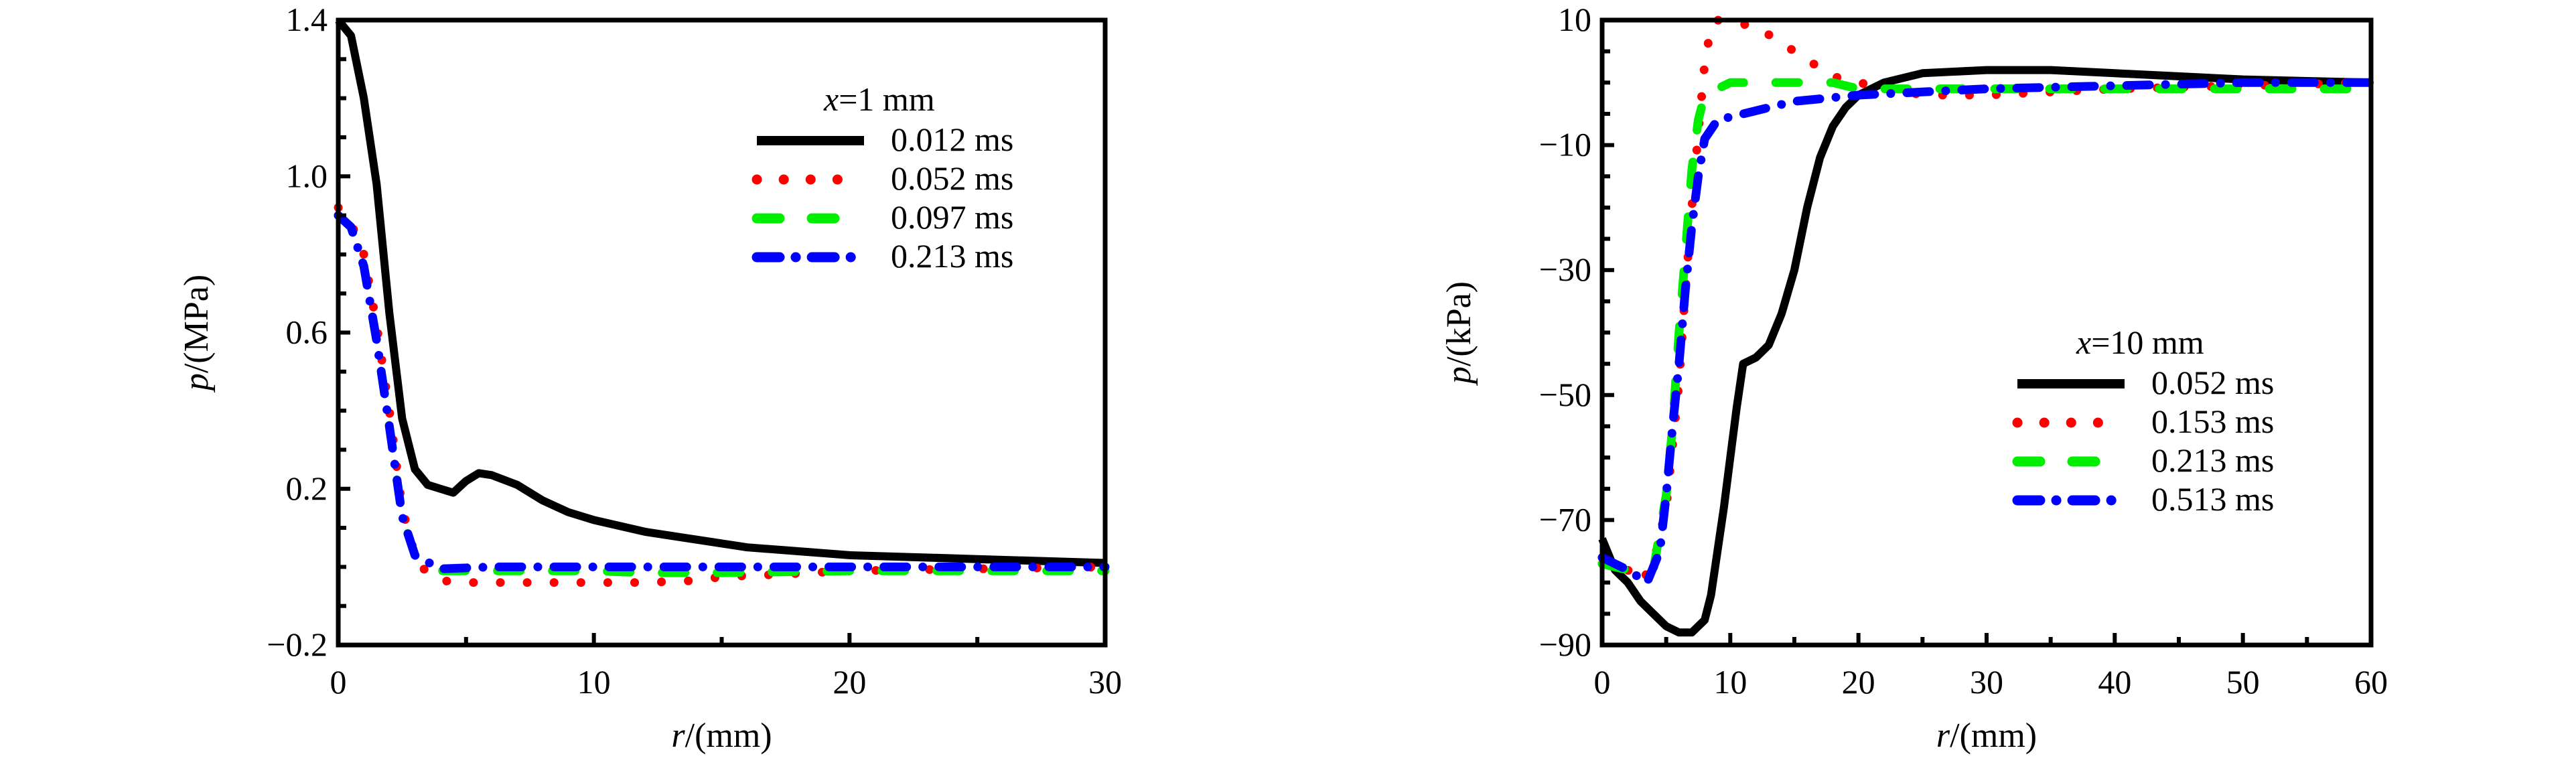  What do you see at coordinates (1565, 269) in the screenshot?
I see `y-tick-label: −30` at bounding box center [1565, 269].